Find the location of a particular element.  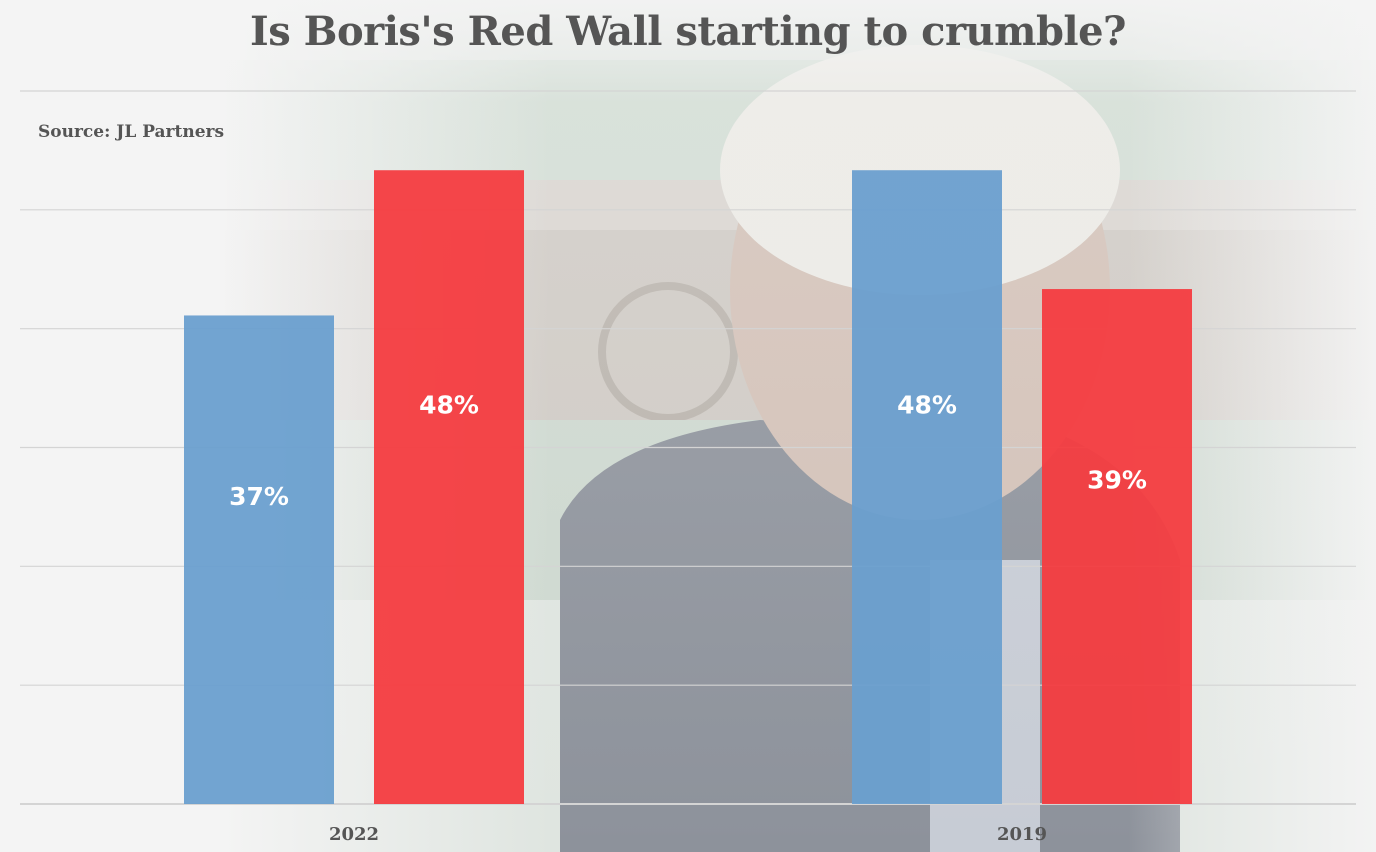

source-note: Source: JL Partners is located at coordinates (131, 132).